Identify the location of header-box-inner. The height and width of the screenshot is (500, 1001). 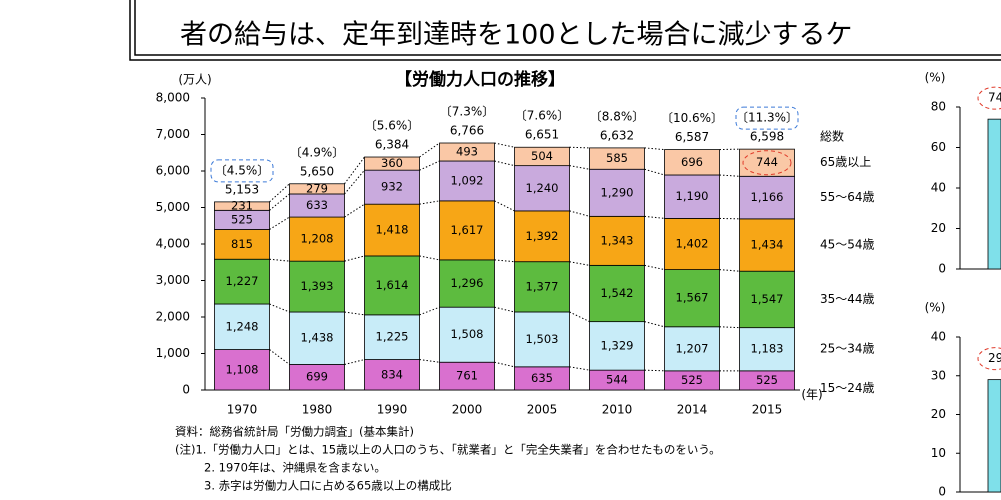
(567, 28).